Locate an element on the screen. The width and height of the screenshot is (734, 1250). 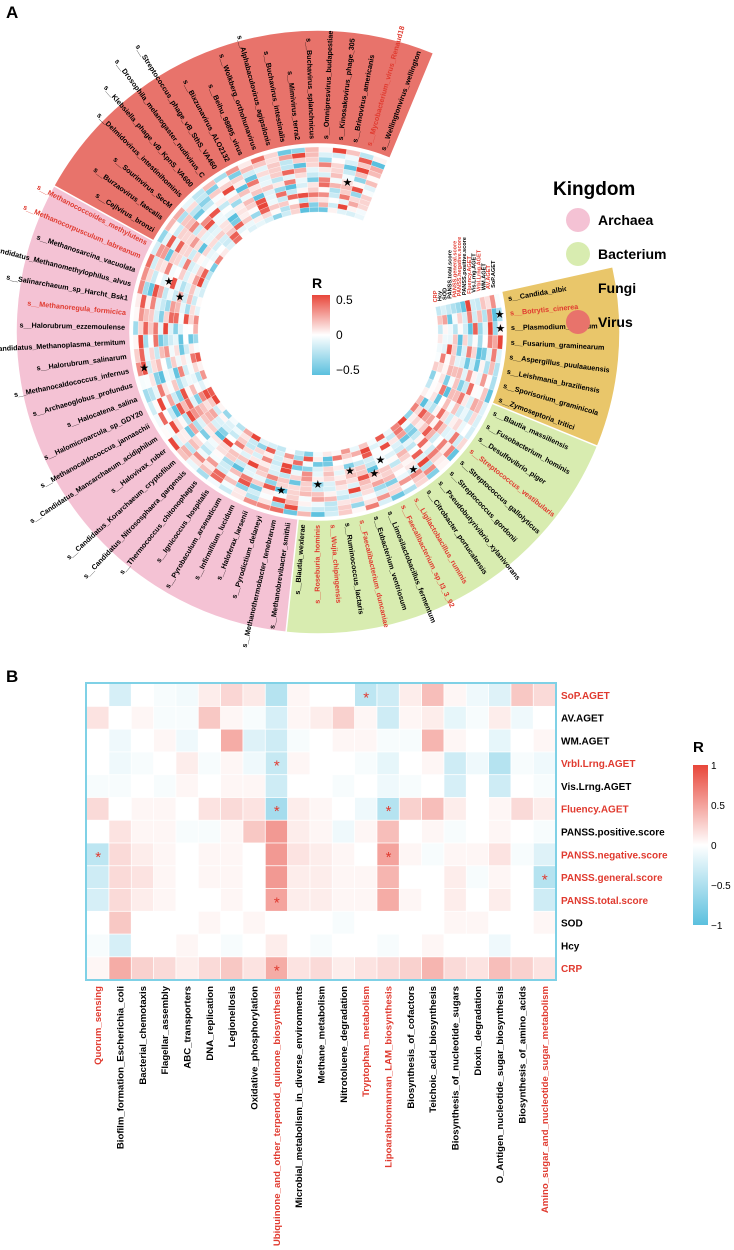
ring-label: WM.AGET is located at coordinates (484, 277).